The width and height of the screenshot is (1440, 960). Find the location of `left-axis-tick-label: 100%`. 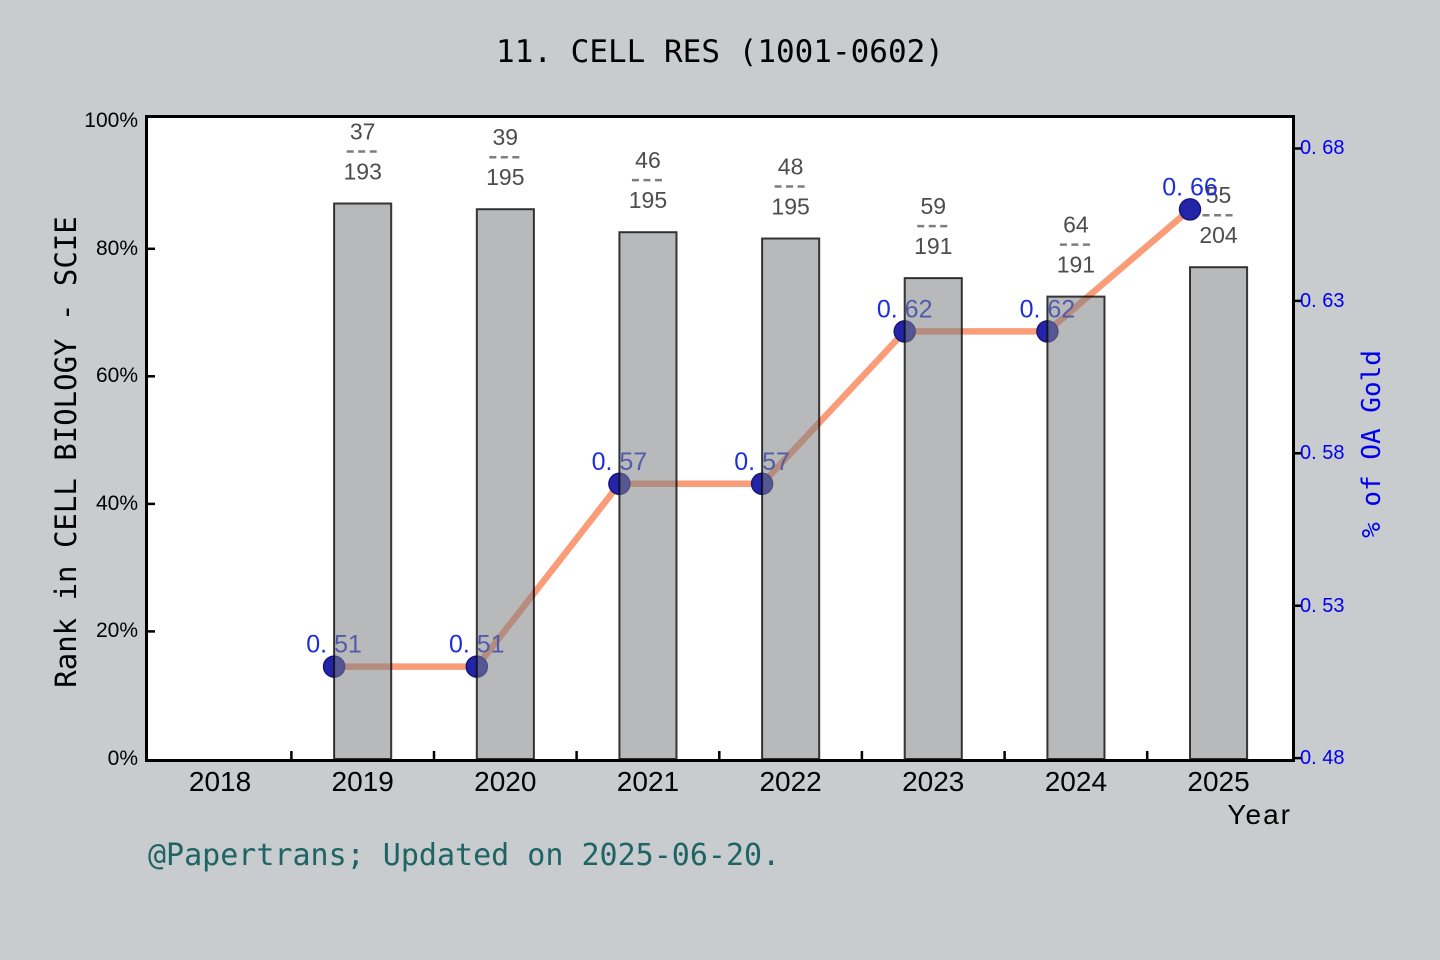

left-axis-tick-label: 100% is located at coordinates (111, 121).